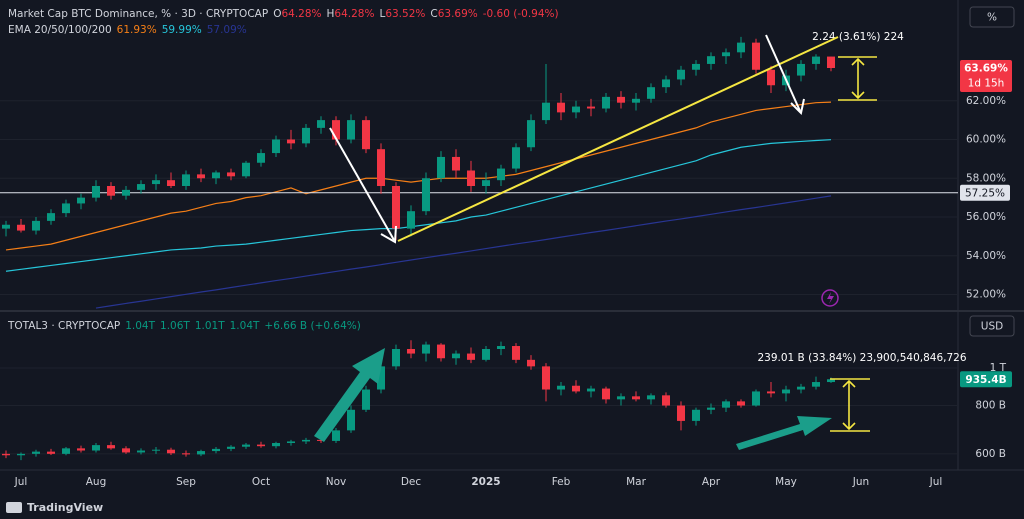 This screenshot has width=1024, height=519. I want to click on footer, so click(512, 507).